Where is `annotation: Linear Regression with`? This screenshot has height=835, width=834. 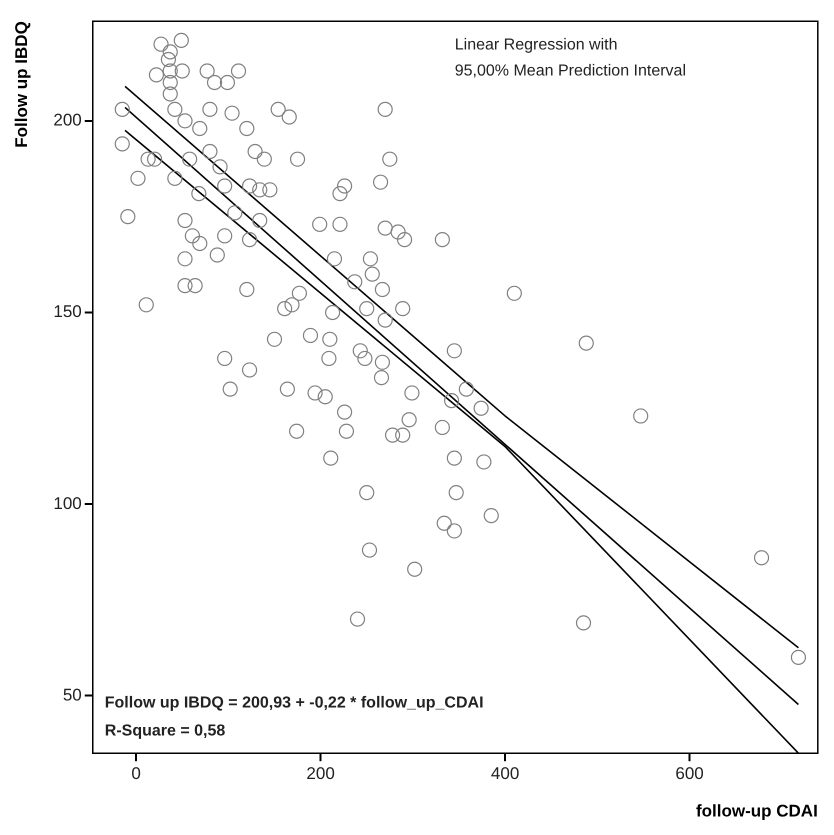 annotation: Linear Regression with is located at coordinates (536, 45).